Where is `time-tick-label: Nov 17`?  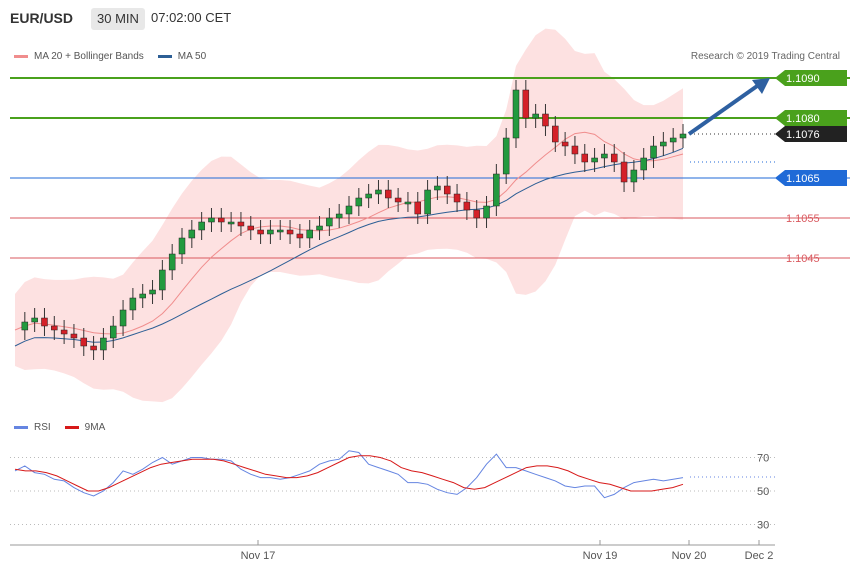 time-tick-label: Nov 17 is located at coordinates (258, 556).